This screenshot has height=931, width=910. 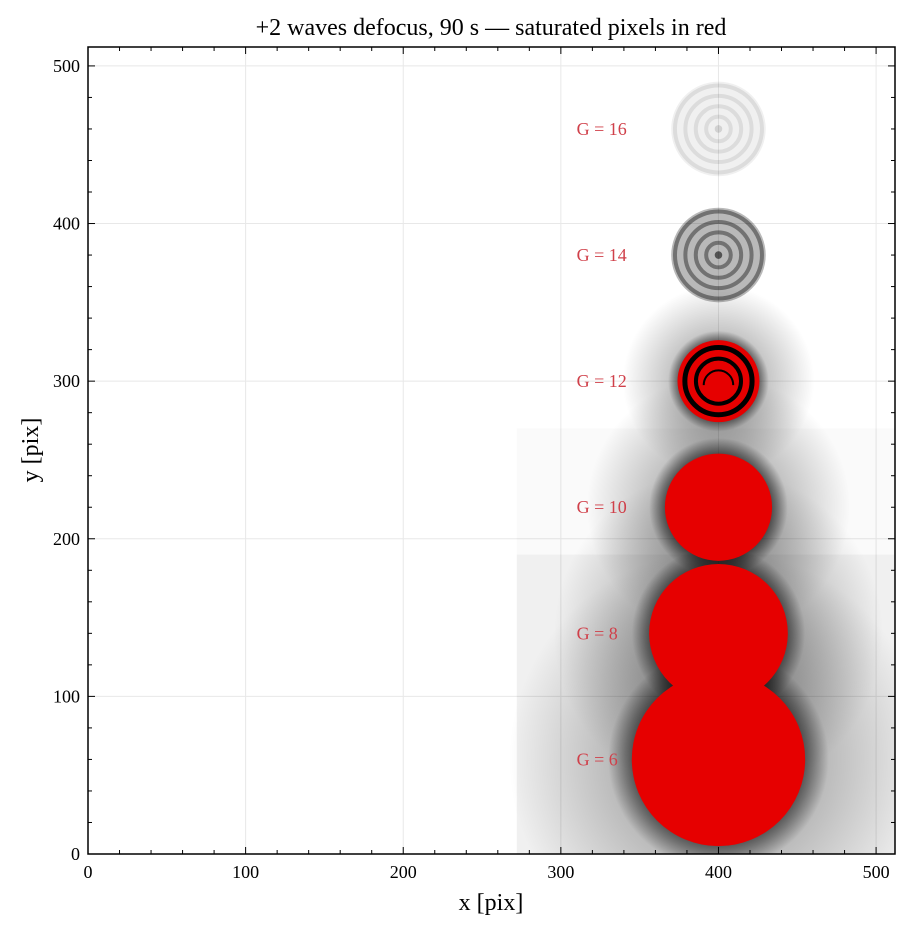 What do you see at coordinates (75, 854) in the screenshot?
I see `y-tick-label: 0` at bounding box center [75, 854].